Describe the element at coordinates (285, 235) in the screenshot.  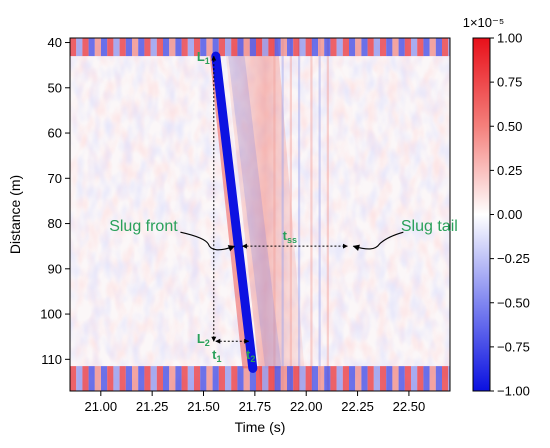
I see `tss-main: t` at that location.